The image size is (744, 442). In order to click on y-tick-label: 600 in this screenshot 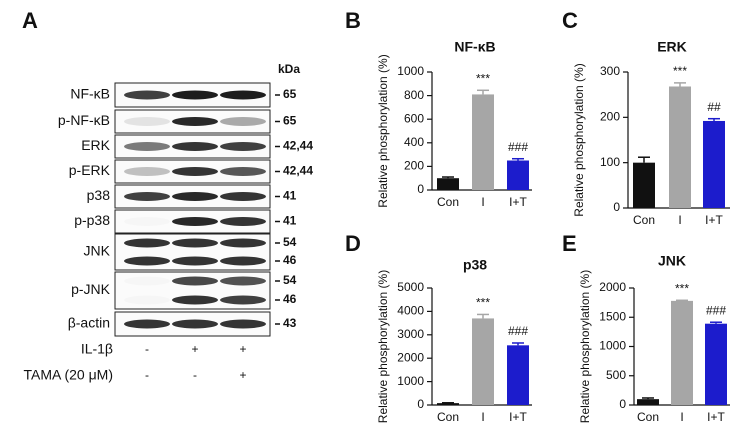, I will do `click(414, 118)`.